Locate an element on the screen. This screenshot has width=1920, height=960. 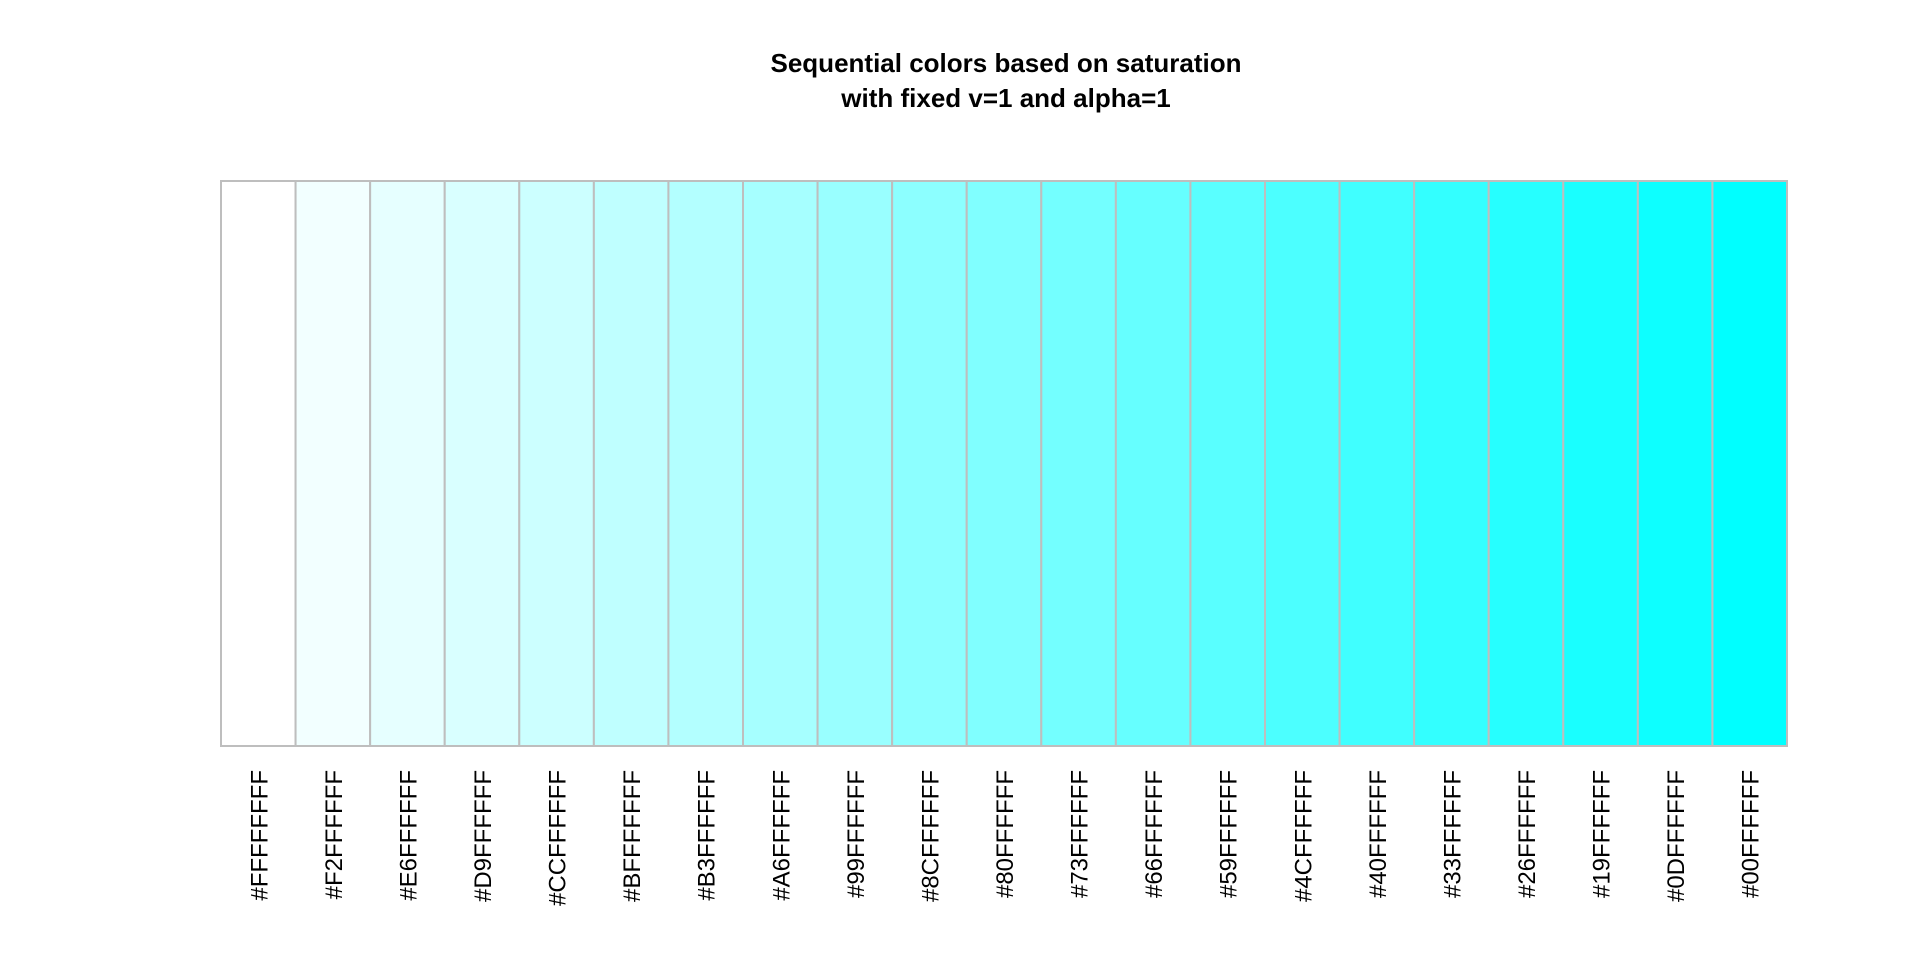
color-hex-label: #4CFFFFFF is located at coordinates (1303, 836).